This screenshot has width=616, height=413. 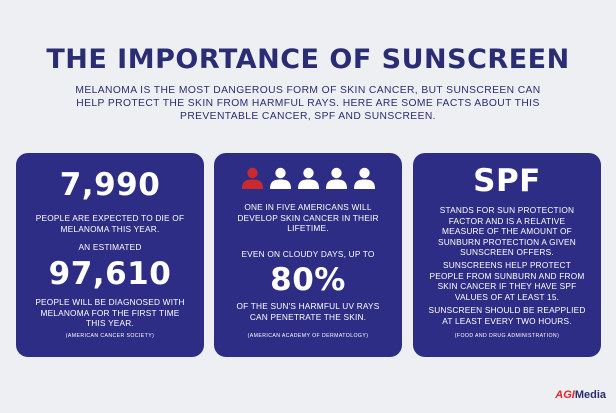 I want to click on person-highlighted-icon, so click(x=252, y=178).